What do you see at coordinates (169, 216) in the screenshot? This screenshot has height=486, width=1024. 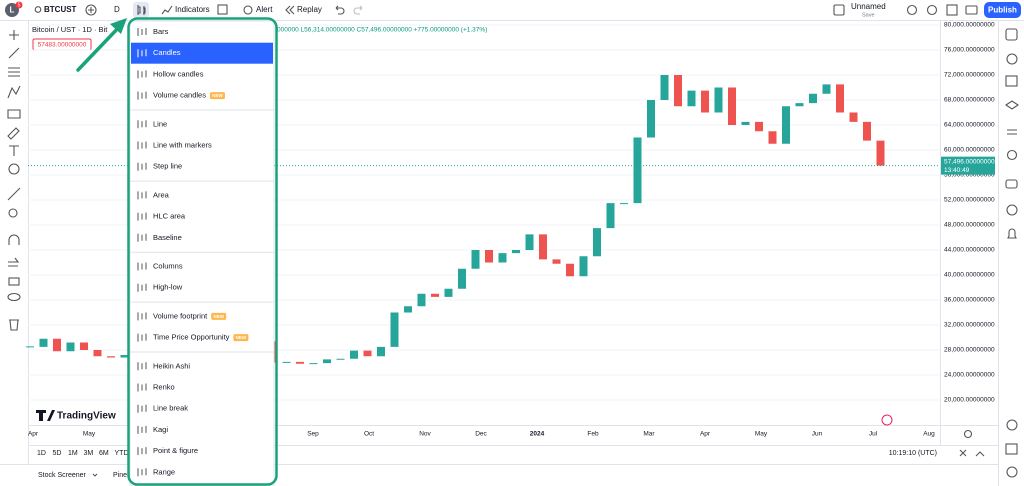 I see `menu-item: HLC area` at bounding box center [169, 216].